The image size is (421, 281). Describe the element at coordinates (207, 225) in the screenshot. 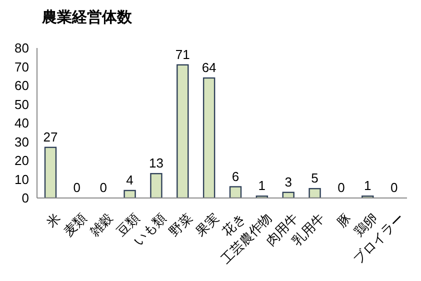

I see `x-tick-label: 果実` at that location.